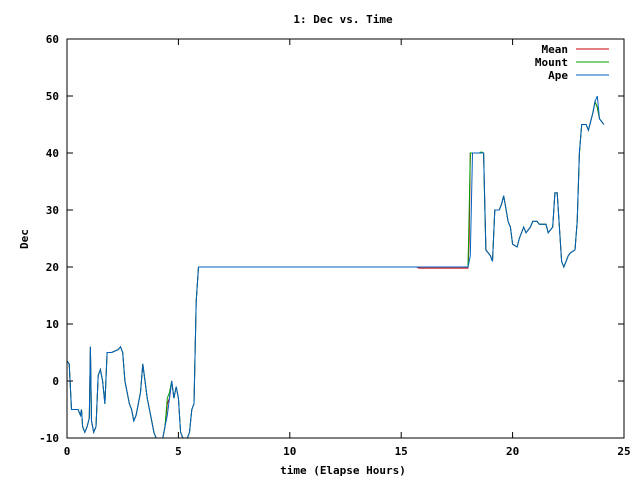 Image resolution: width=640 pixels, height=480 pixels. I want to click on legend-label-mount: Mount, so click(551, 62).